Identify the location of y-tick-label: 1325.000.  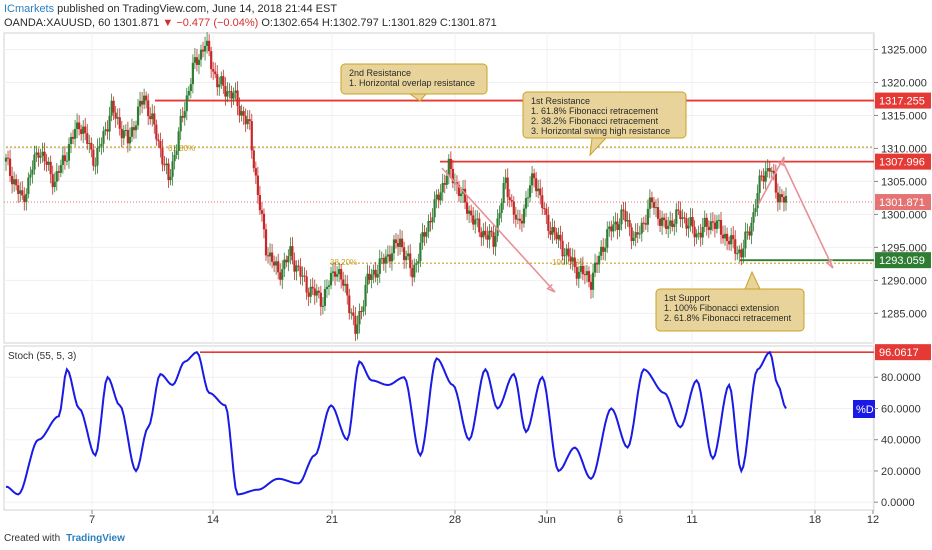
(904, 50).